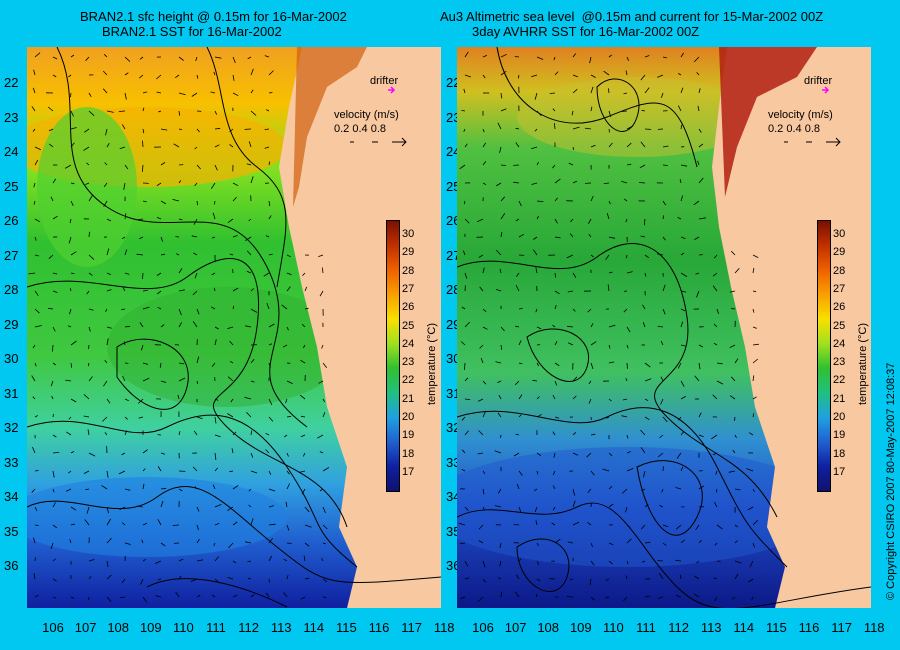 The width and height of the screenshot is (900, 650). What do you see at coordinates (11, 220) in the screenshot?
I see `lat-label-left-26: 26` at bounding box center [11, 220].